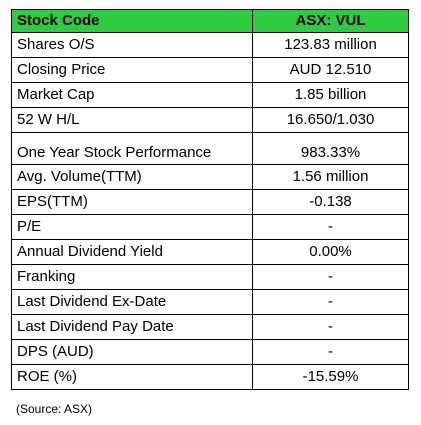 This screenshot has height=425, width=421. Describe the element at coordinates (132, 95) in the screenshot. I see `row-label: Market Cap` at that location.